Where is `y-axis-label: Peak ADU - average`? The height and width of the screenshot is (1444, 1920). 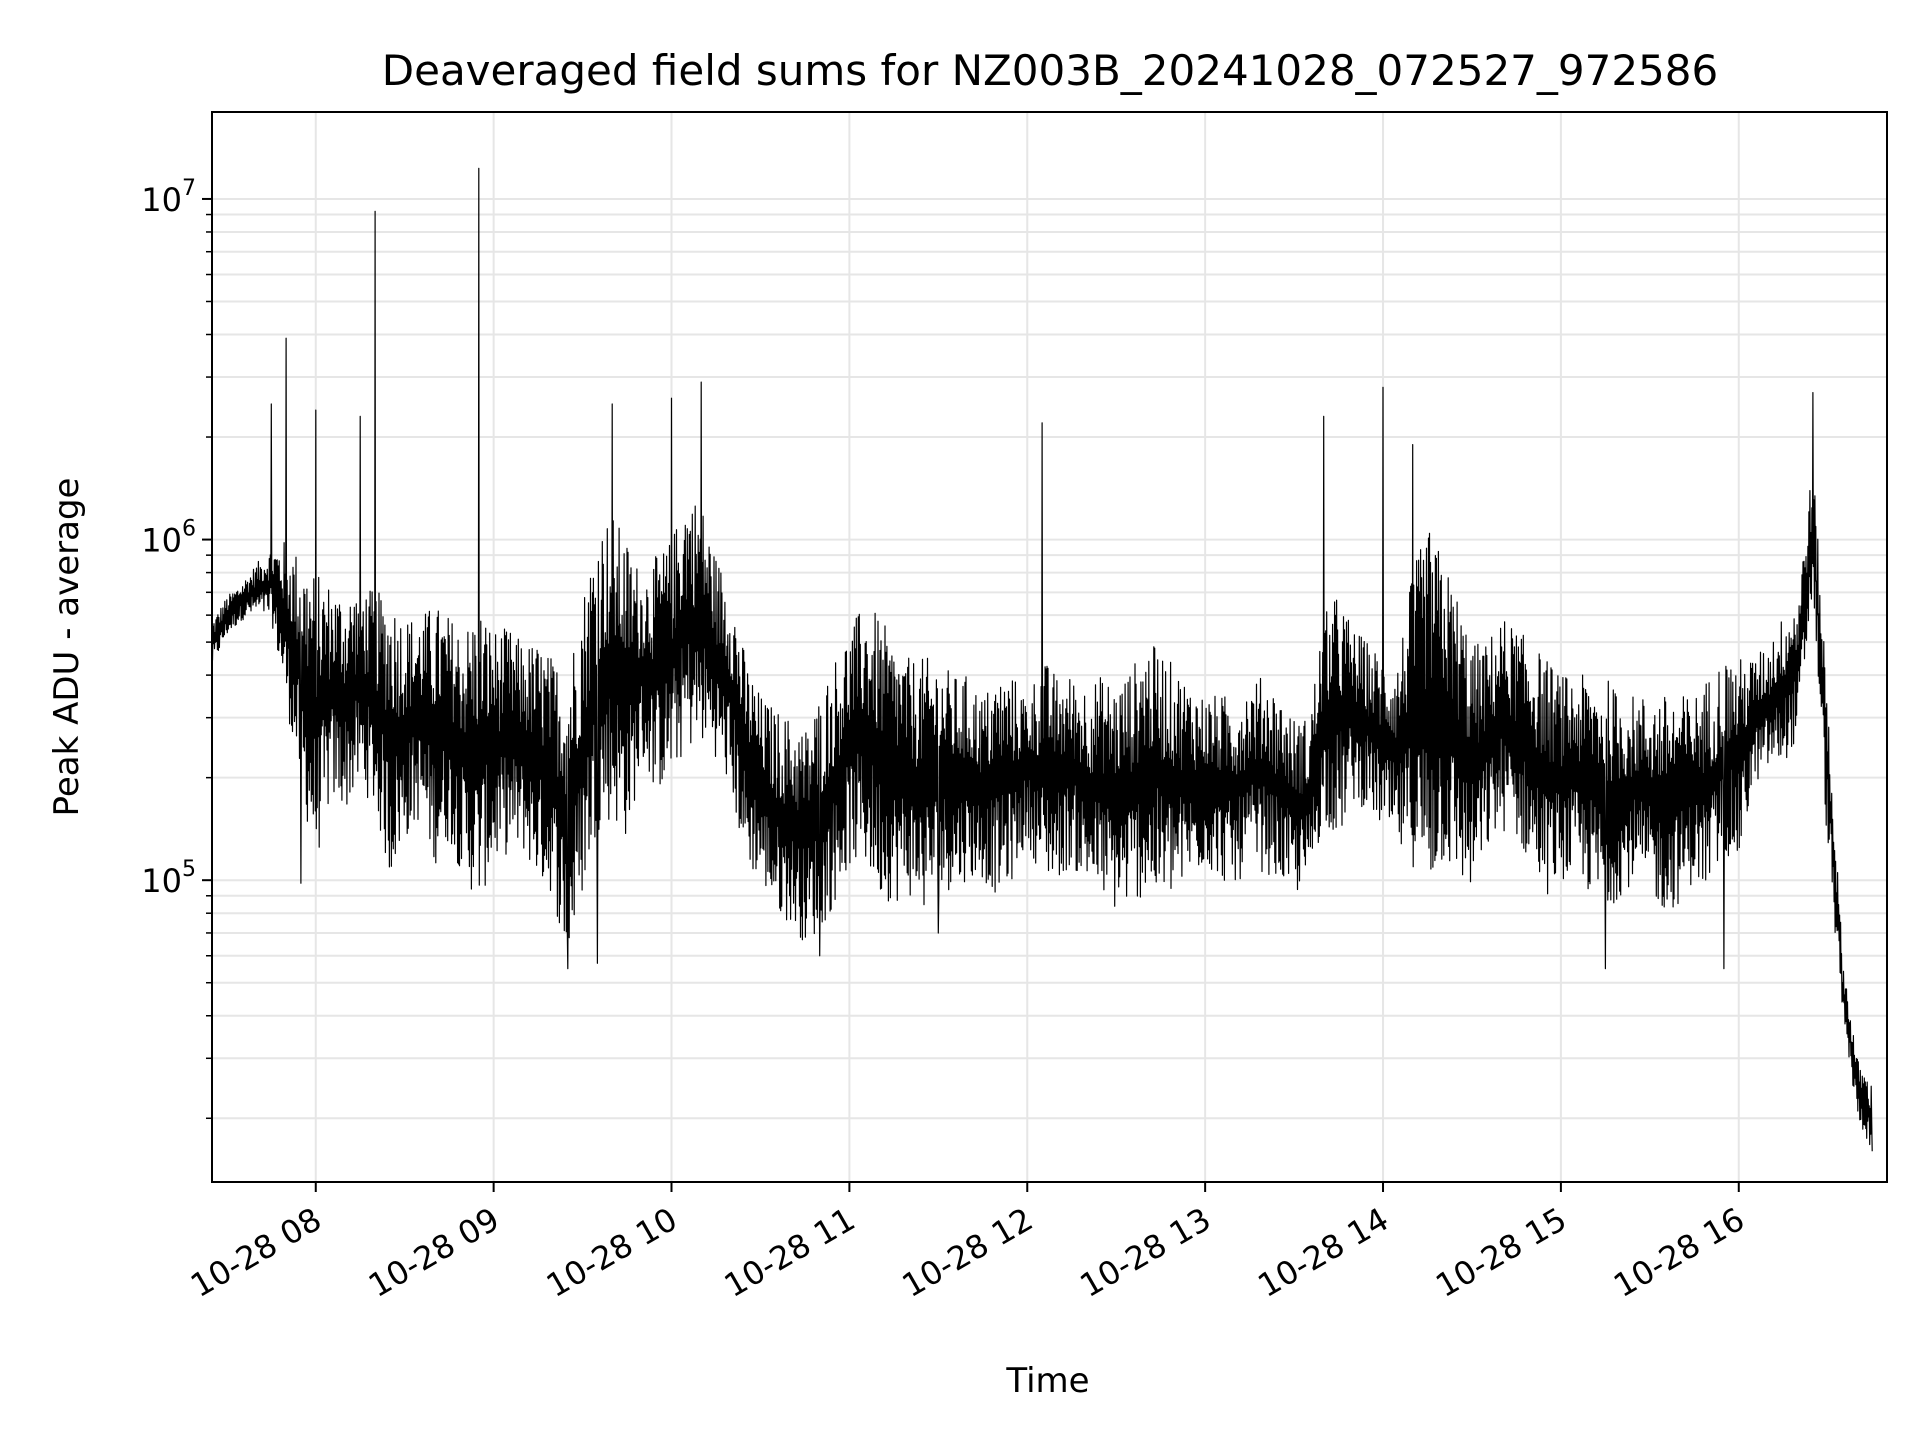
y-axis-label: Peak ADU - average is located at coordinates (67, 647).